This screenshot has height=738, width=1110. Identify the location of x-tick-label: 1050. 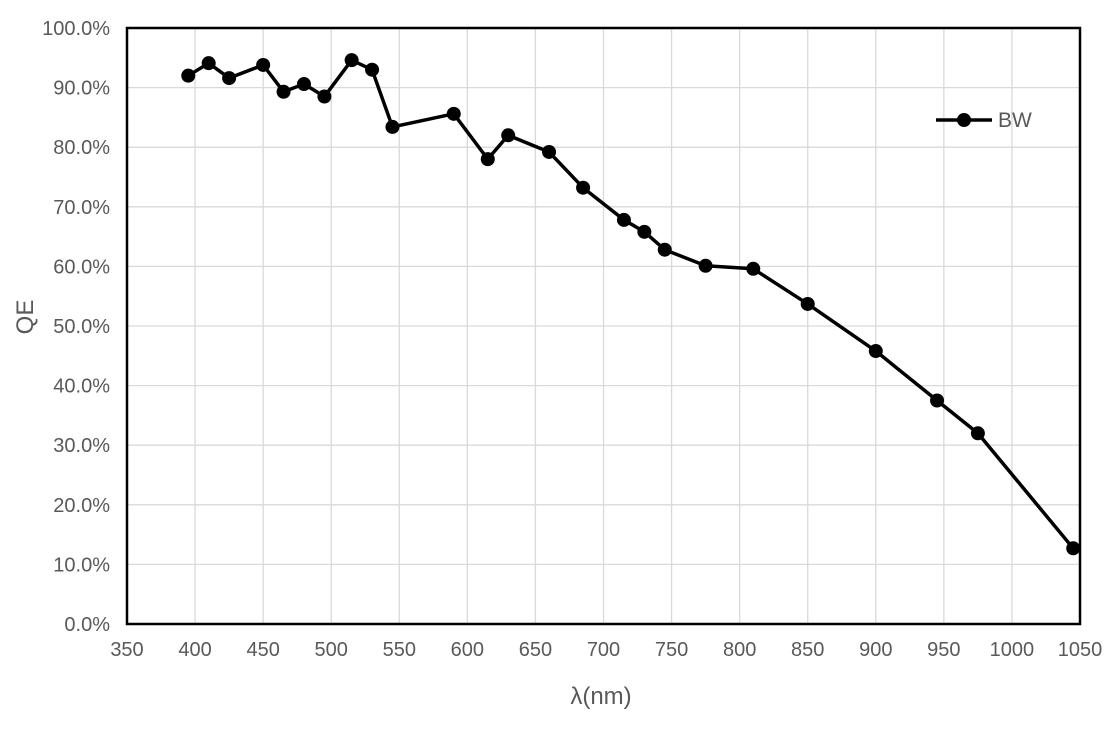
(1080, 650).